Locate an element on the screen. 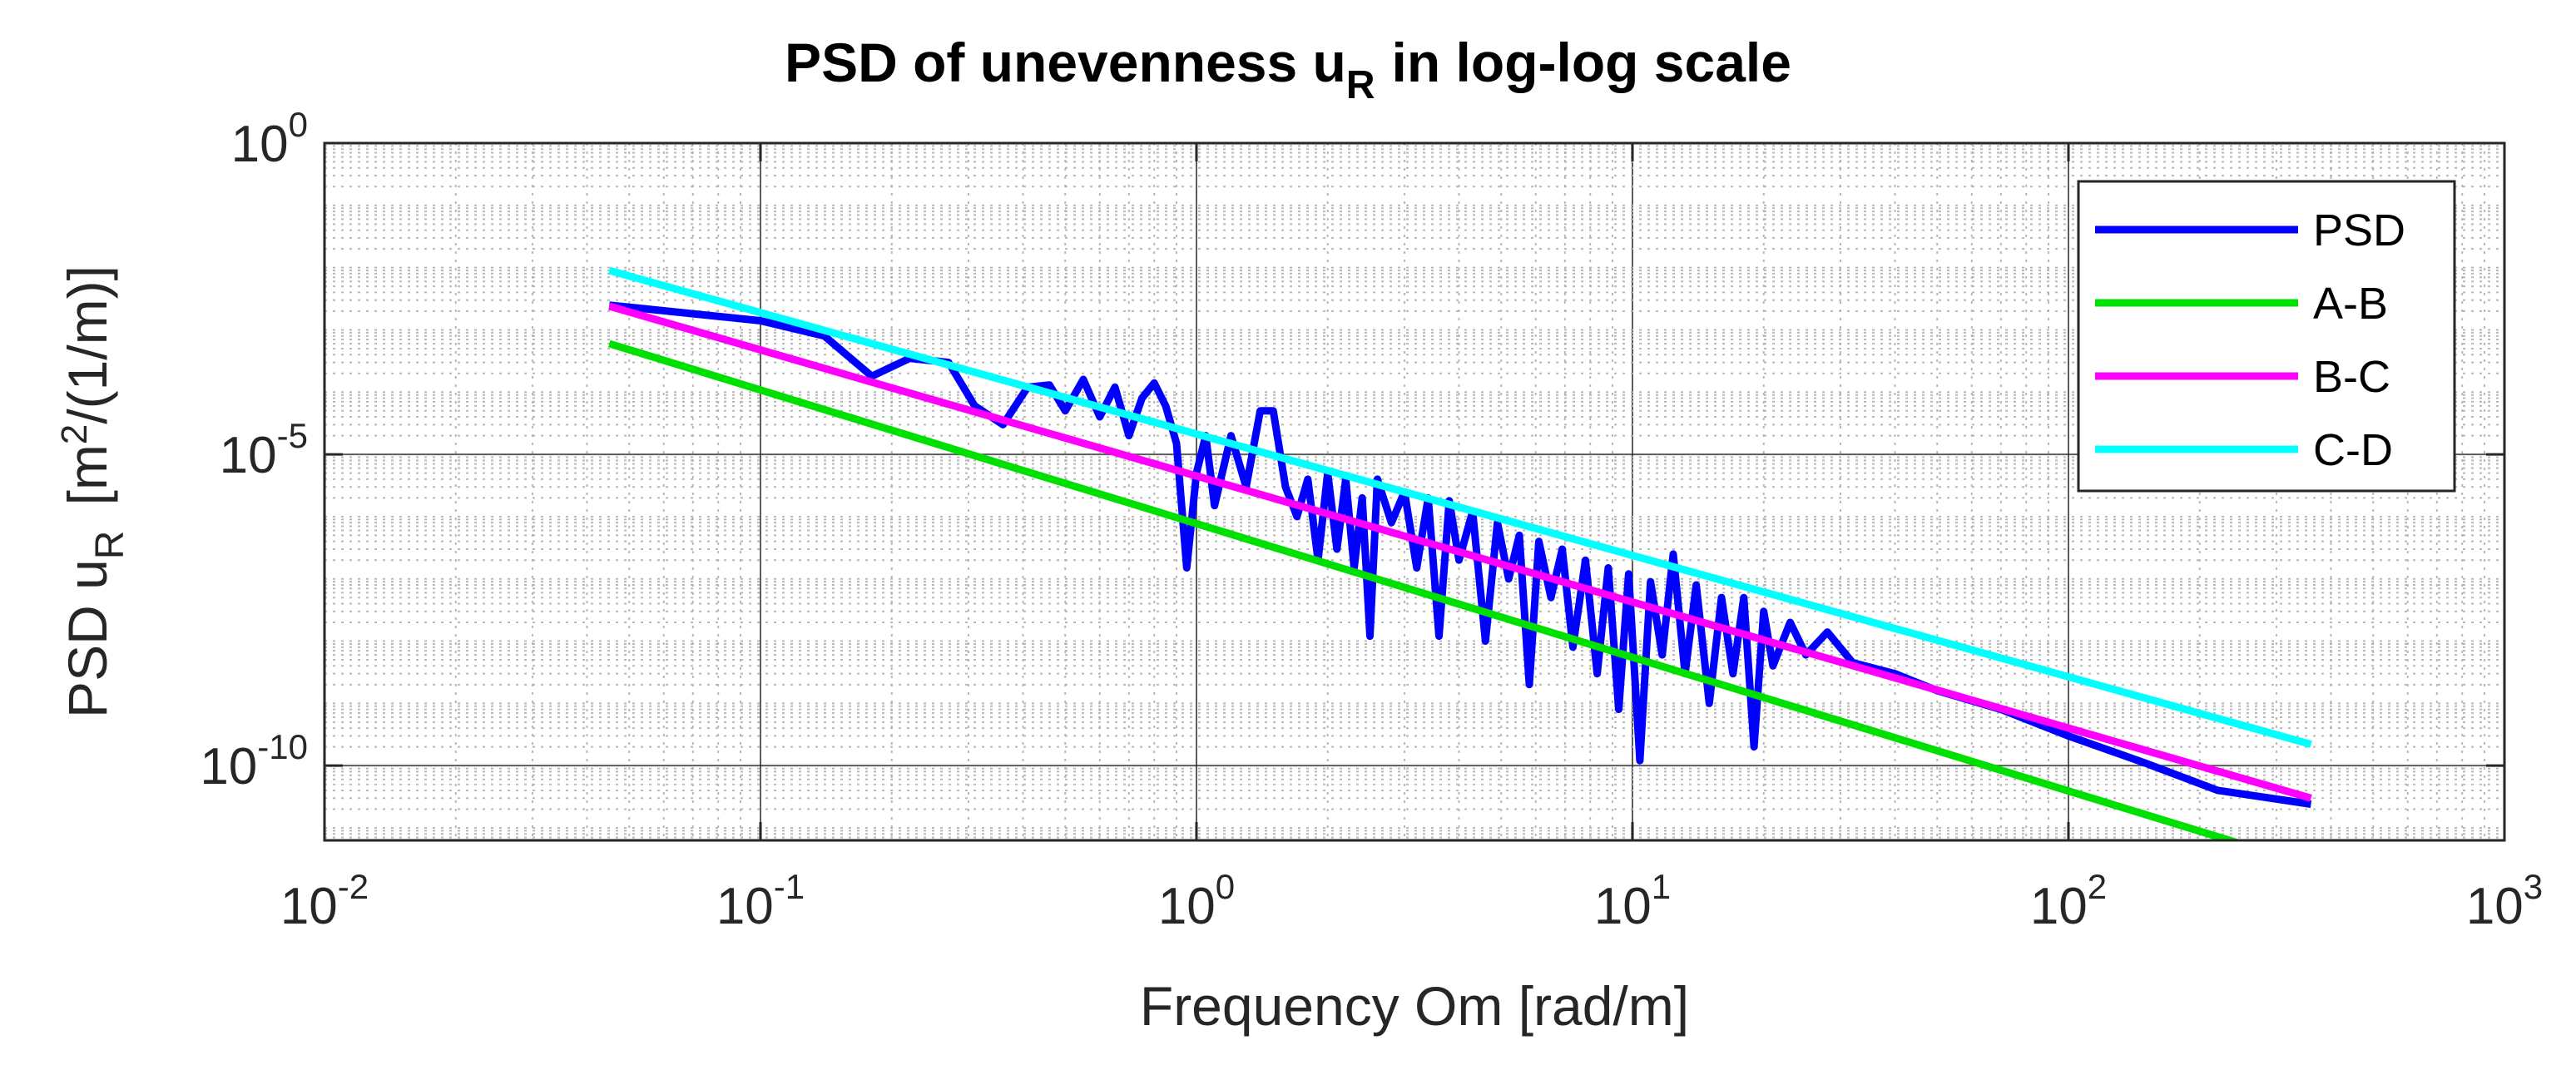 Image resolution: width=2576 pixels, height=1075 pixels. x-tick-label: 10³ is located at coordinates (2505, 901).